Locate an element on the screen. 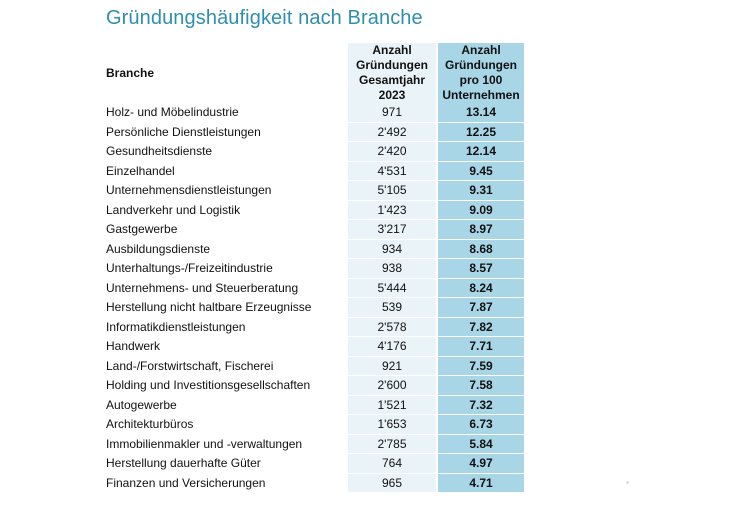 This screenshot has height=512, width=730. founding-rate: 12.14 is located at coordinates (481, 152).